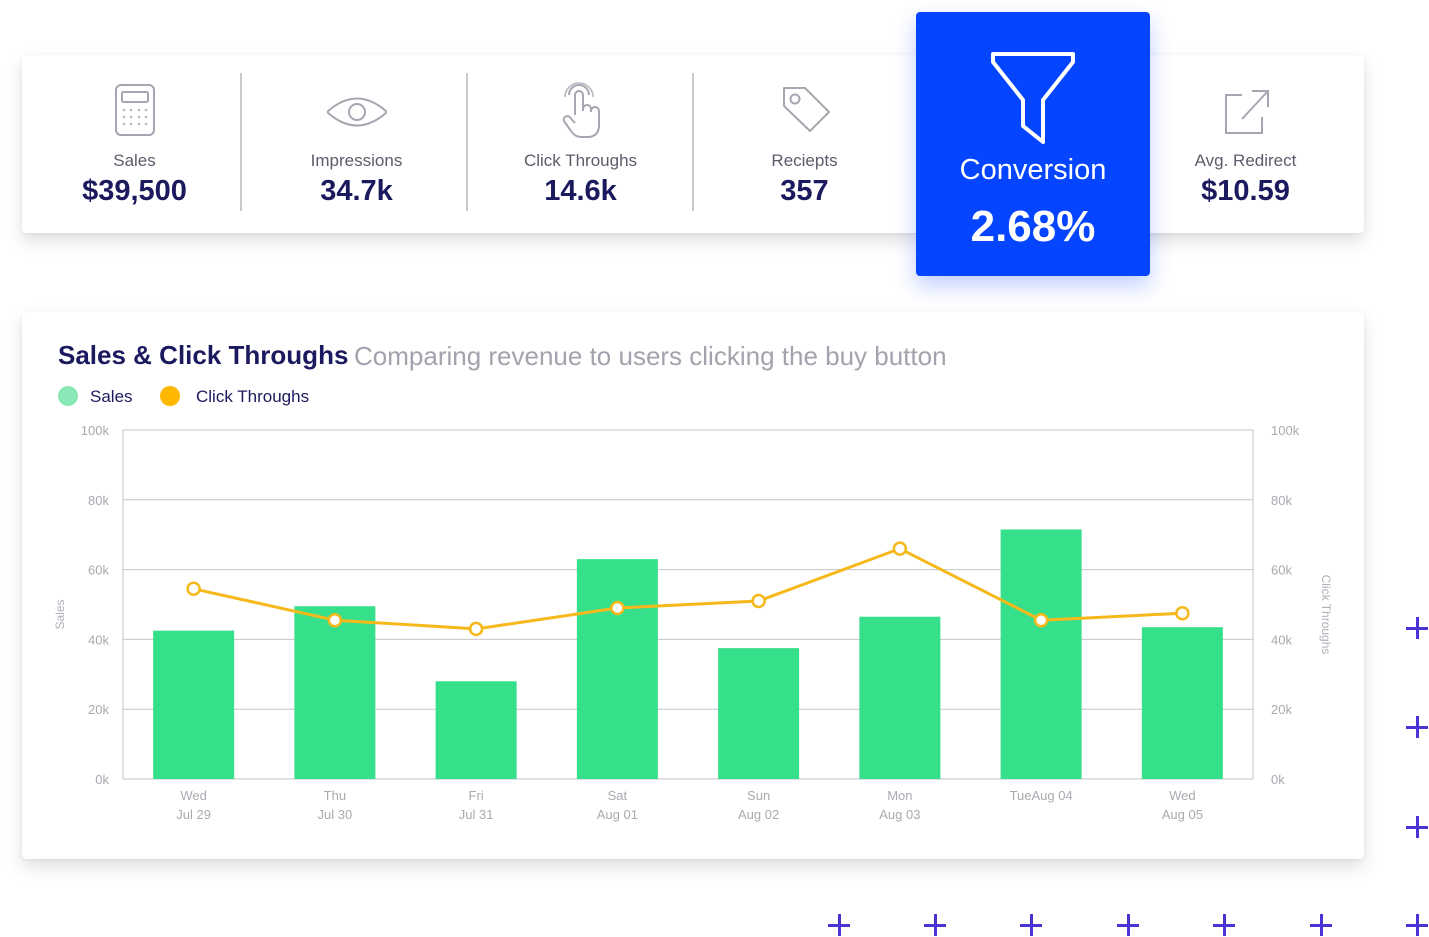  Describe the element at coordinates (580, 144) in the screenshot. I see `stat-click-throughs: Click Throughs 14.6k` at that location.